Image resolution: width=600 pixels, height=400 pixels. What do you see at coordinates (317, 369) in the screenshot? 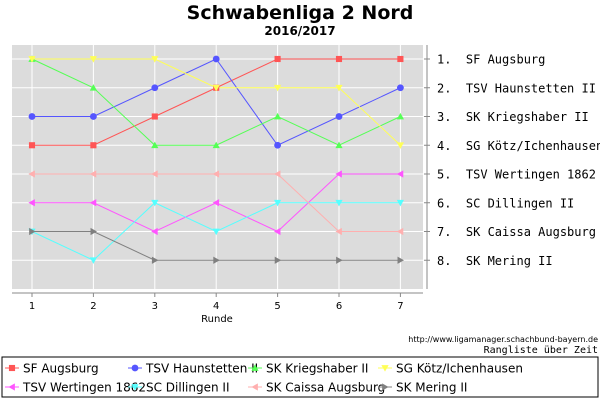
I see `legend-label: SK Kriegshaber II` at bounding box center [317, 369].